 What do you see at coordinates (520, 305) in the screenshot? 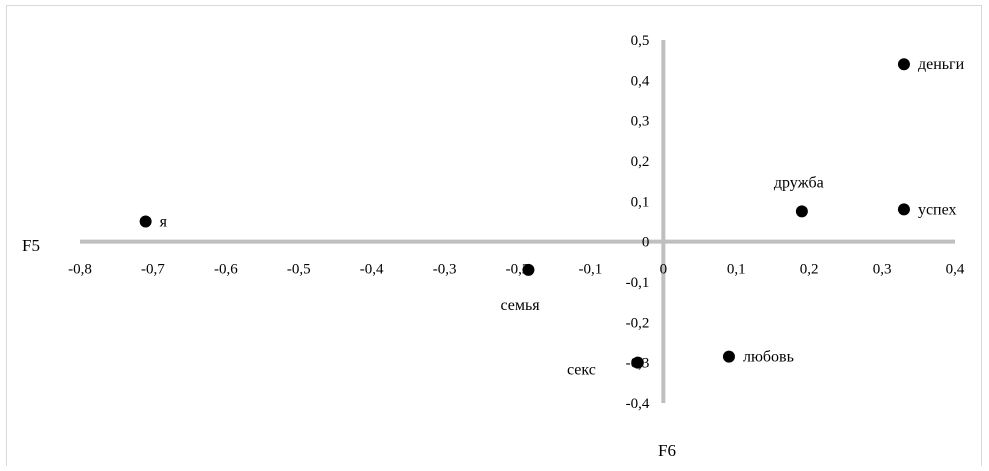
I see `data-point-label: семья` at bounding box center [520, 305].